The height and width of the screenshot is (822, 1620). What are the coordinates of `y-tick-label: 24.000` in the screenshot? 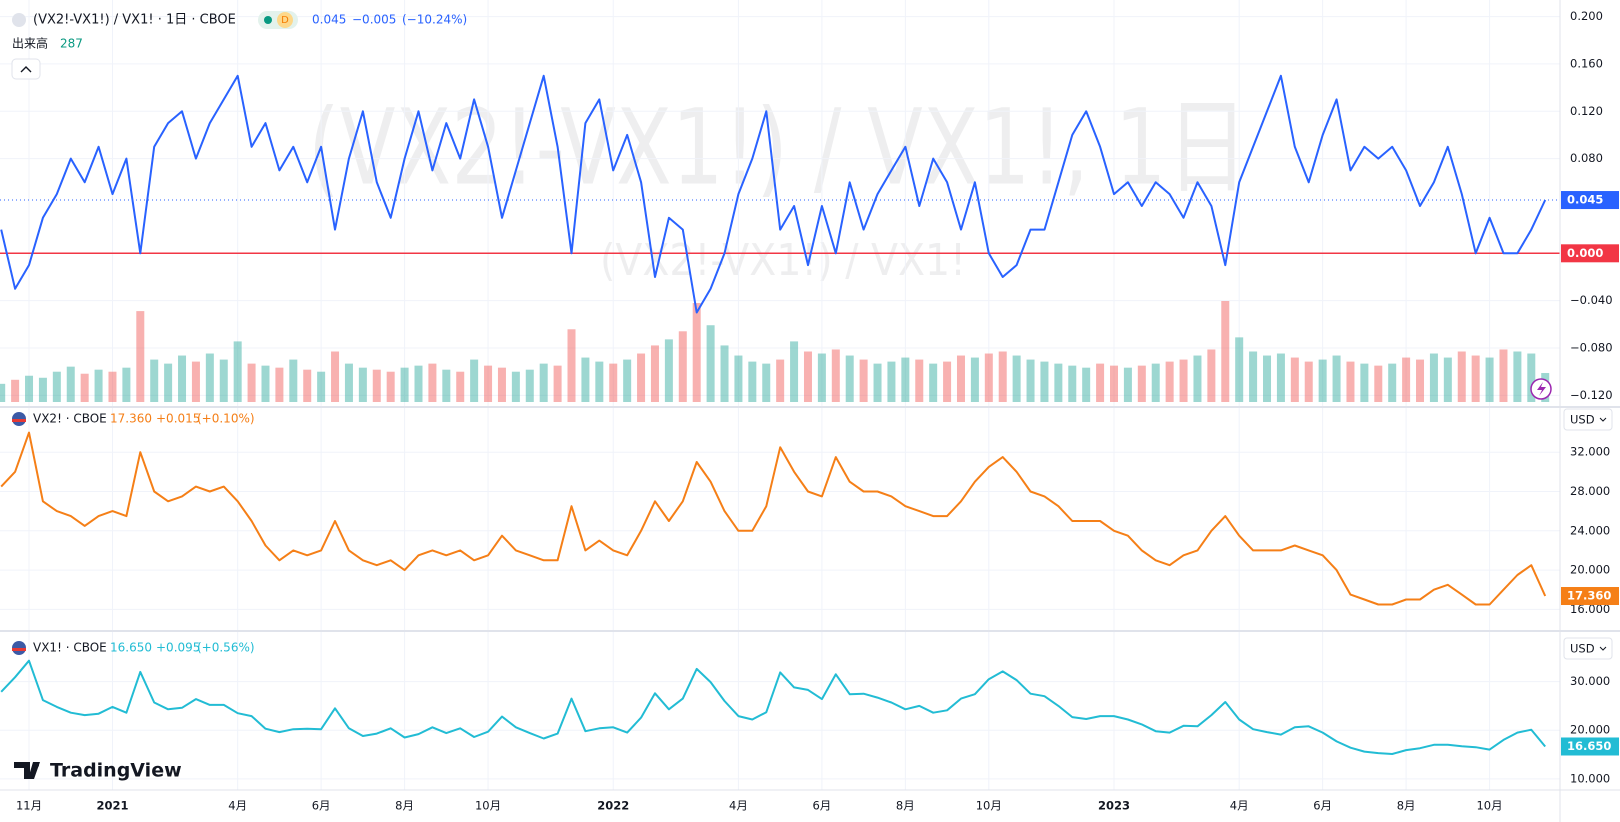 It's located at (1590, 530).